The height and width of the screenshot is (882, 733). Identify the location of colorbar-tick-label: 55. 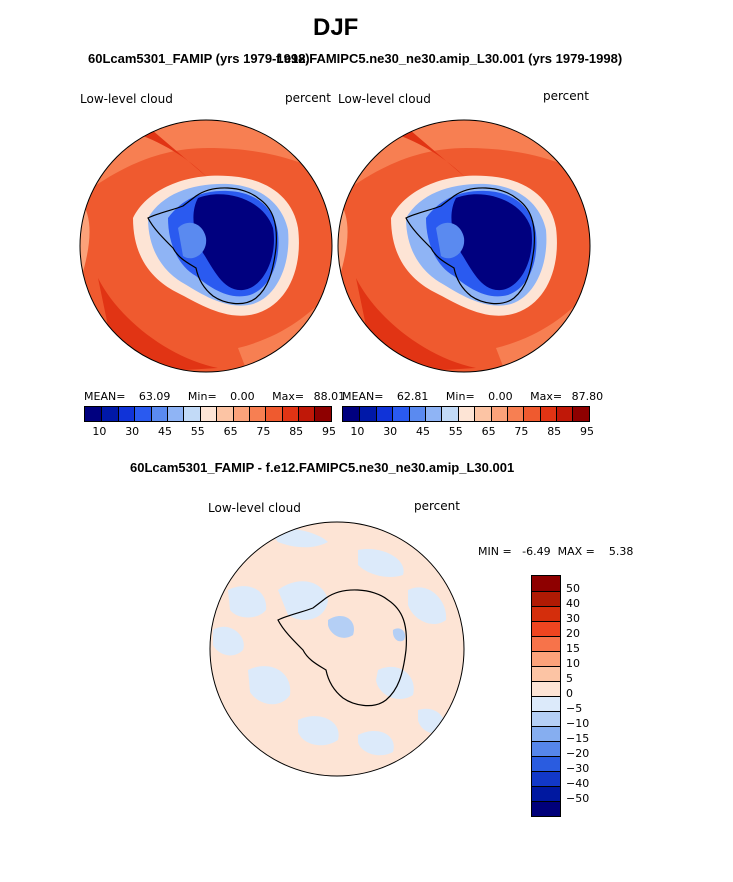
(455, 431).